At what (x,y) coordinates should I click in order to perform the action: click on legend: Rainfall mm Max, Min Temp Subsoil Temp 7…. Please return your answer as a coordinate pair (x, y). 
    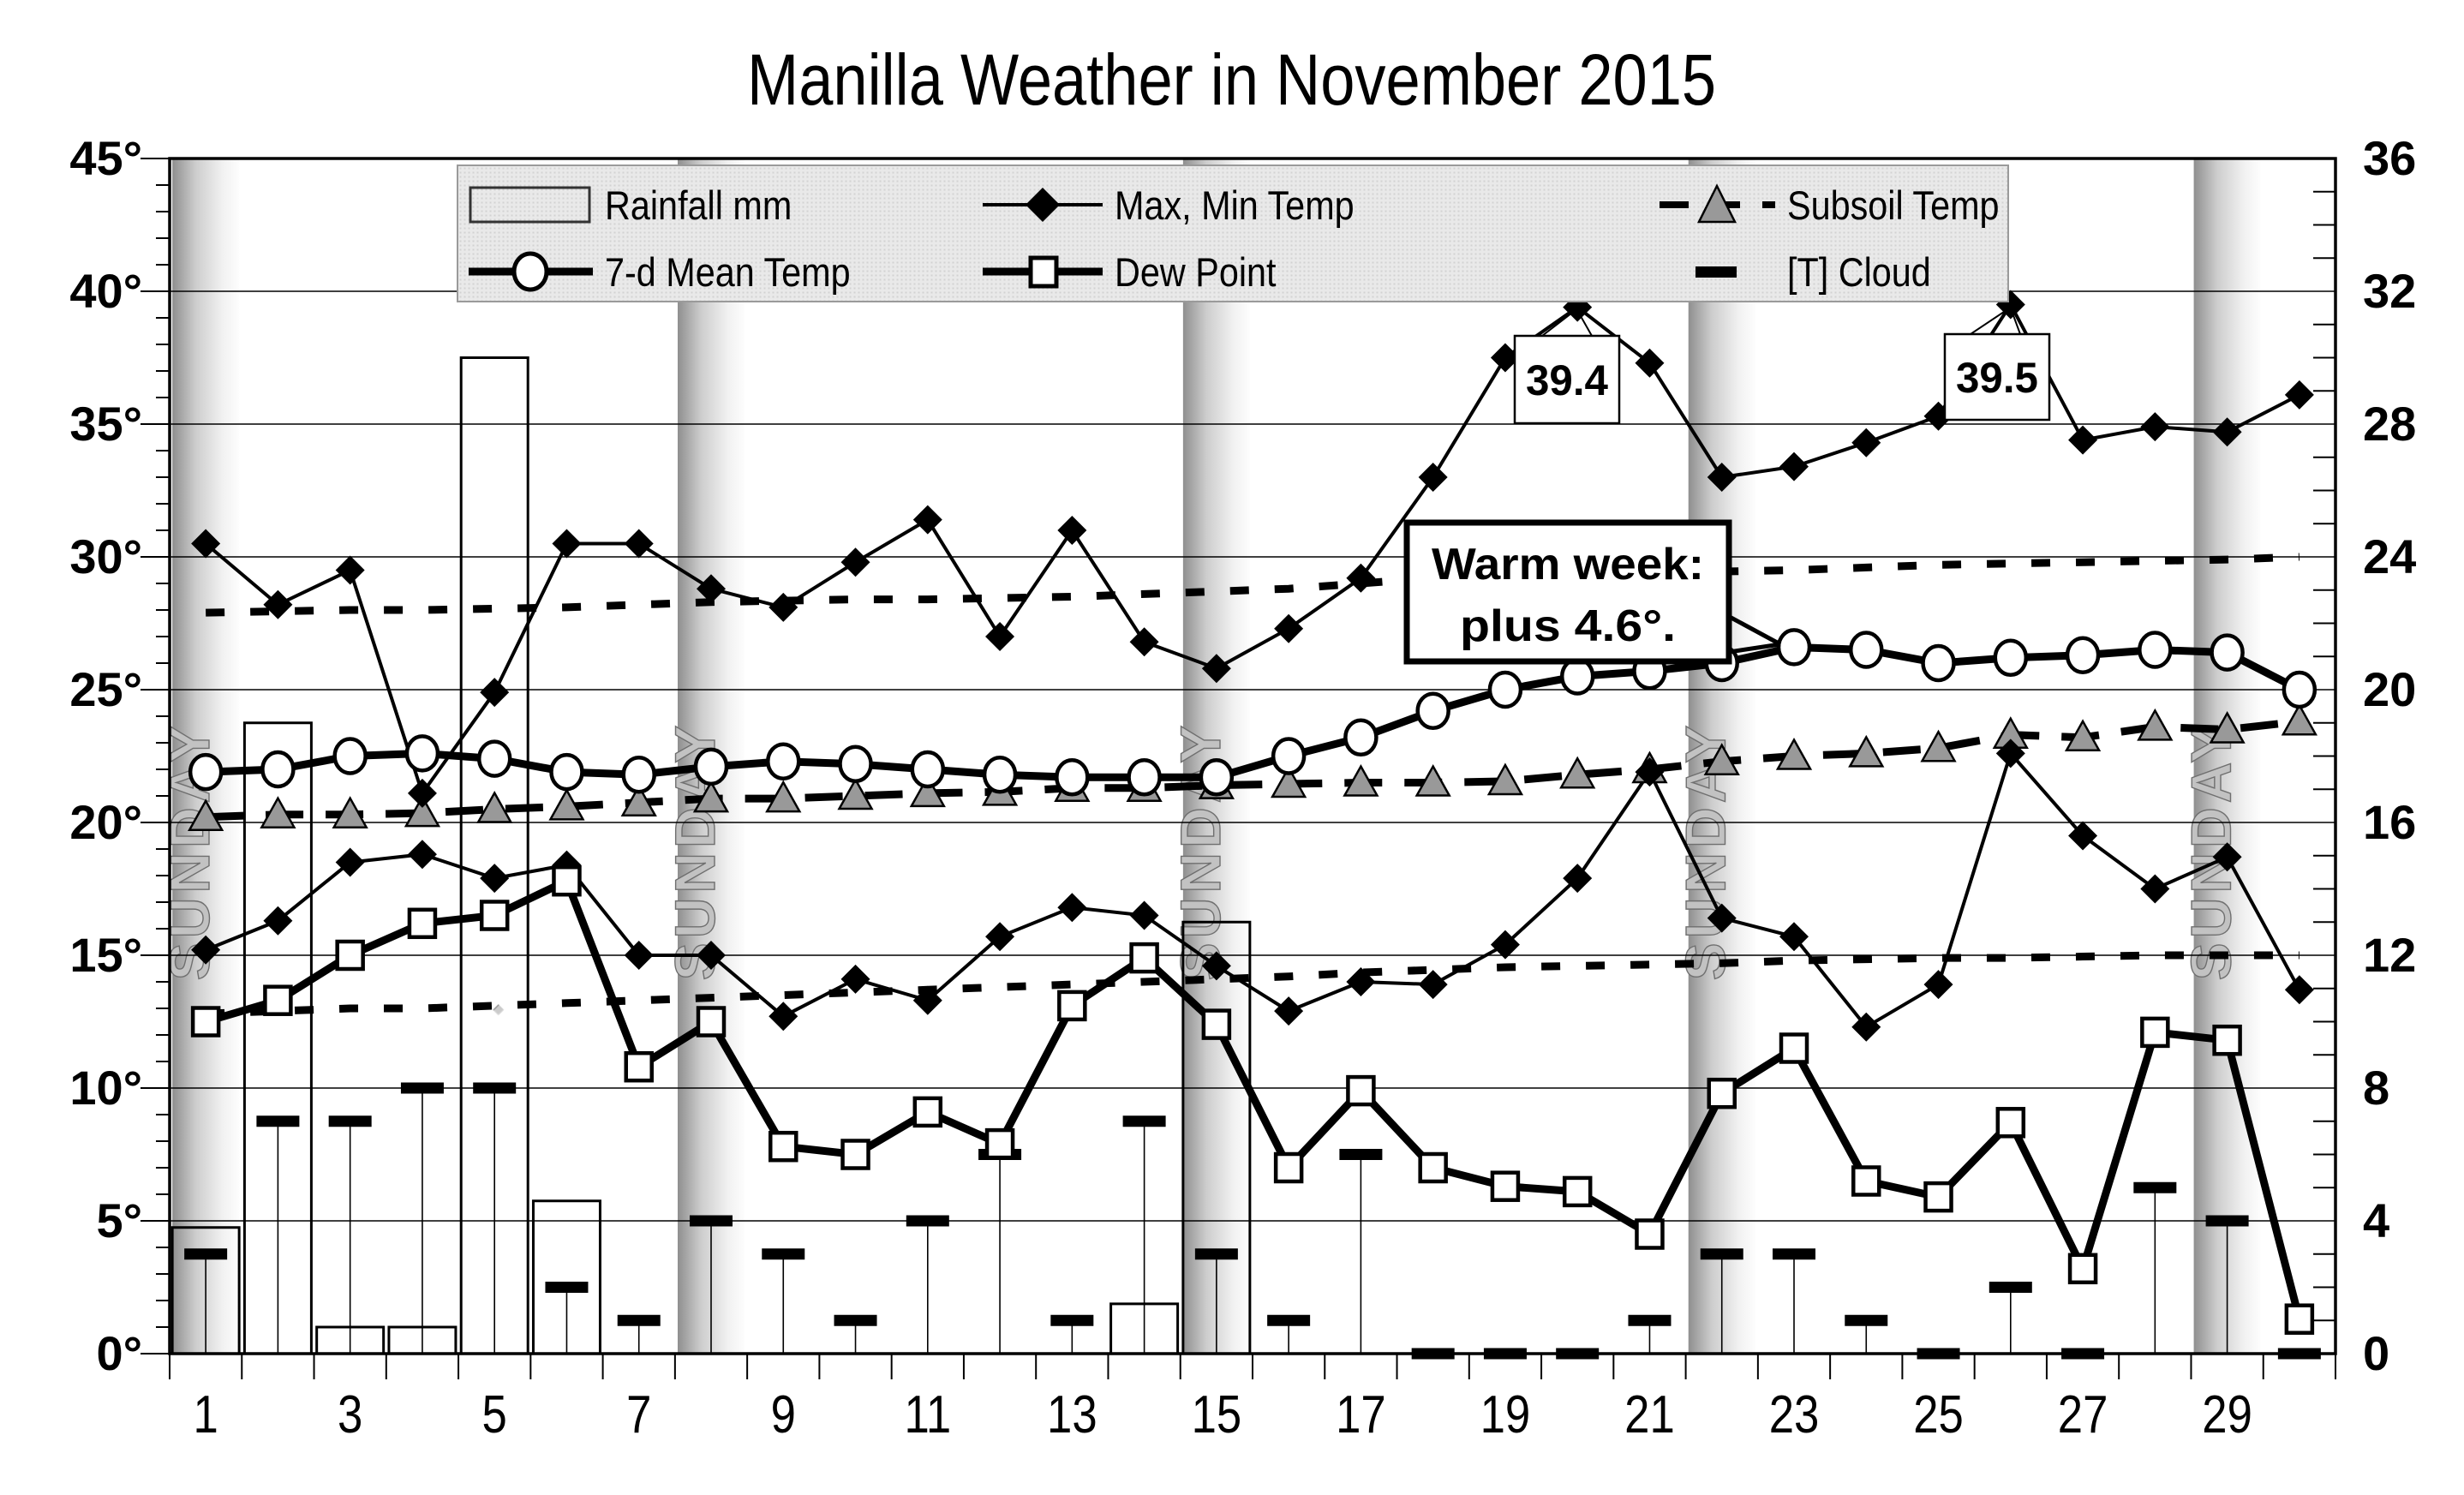
    Looking at the image, I should click on (1233, 233).